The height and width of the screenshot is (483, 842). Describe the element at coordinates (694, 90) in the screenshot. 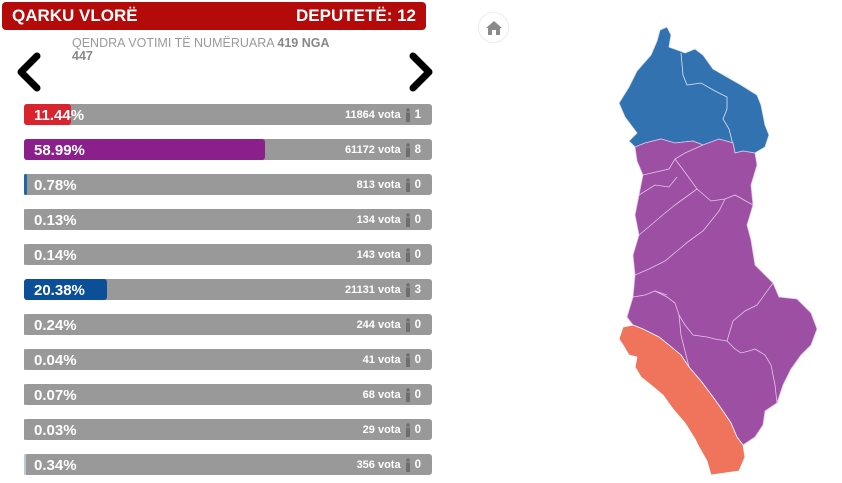

I see `map-region-north` at that location.